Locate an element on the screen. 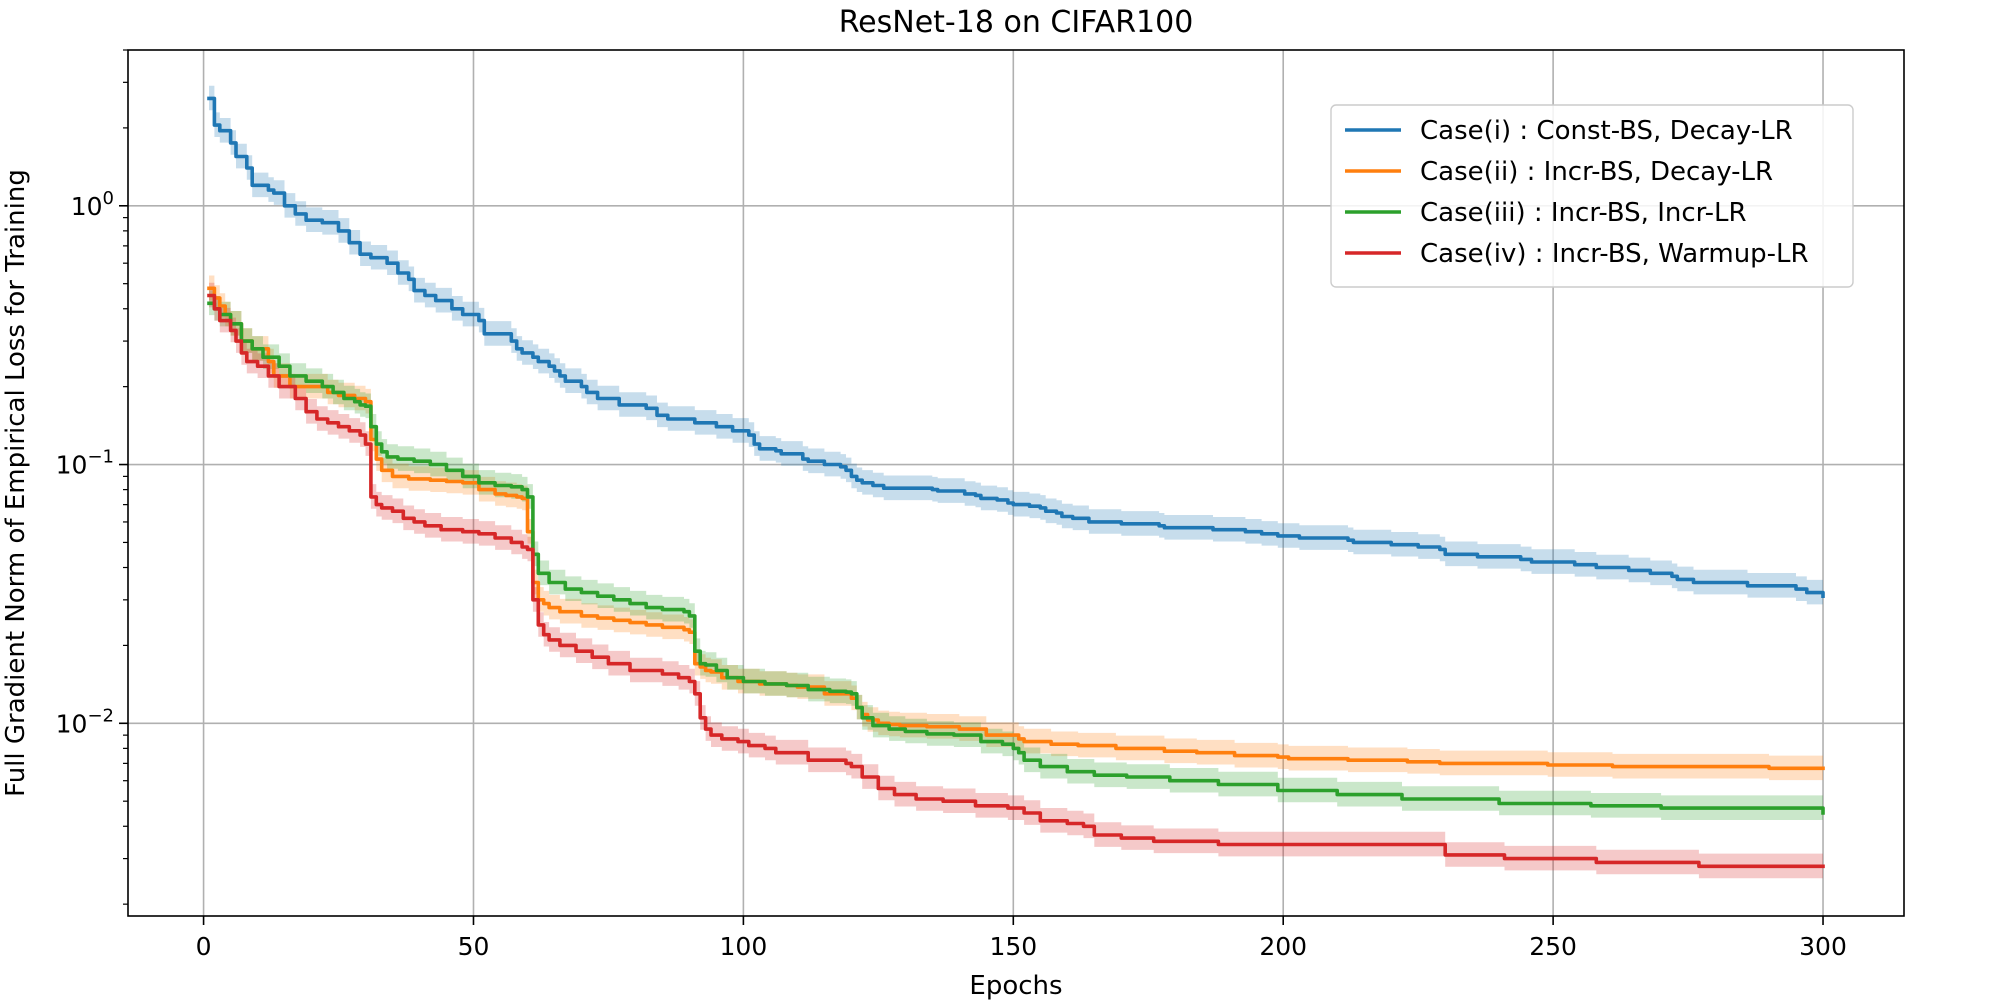  y-tick-label: 10⁻¹ is located at coordinates (85, 463).